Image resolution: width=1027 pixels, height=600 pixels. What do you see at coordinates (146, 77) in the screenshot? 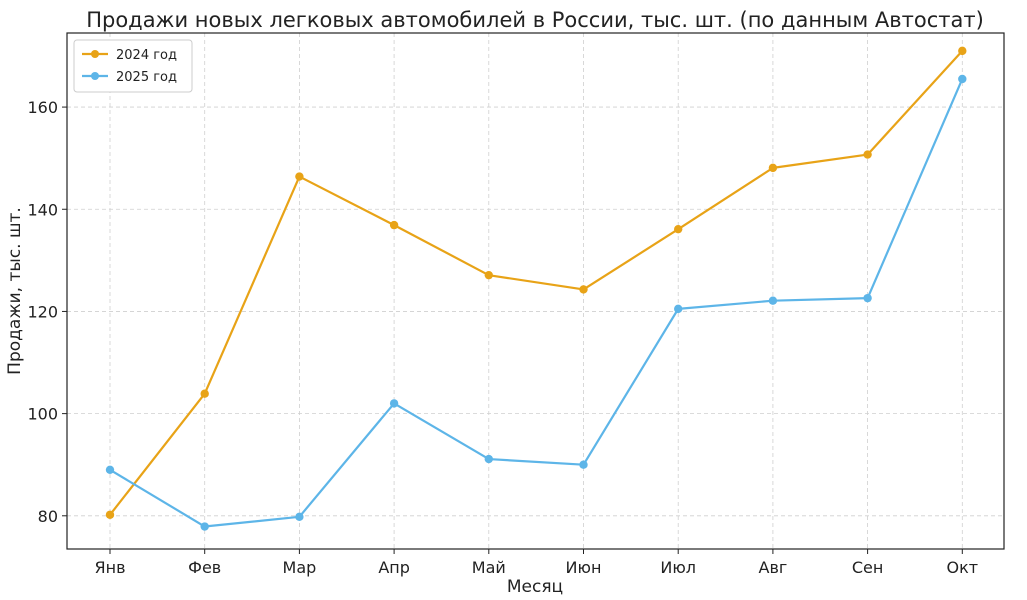
I see `legend-label: 2025 год` at bounding box center [146, 77].